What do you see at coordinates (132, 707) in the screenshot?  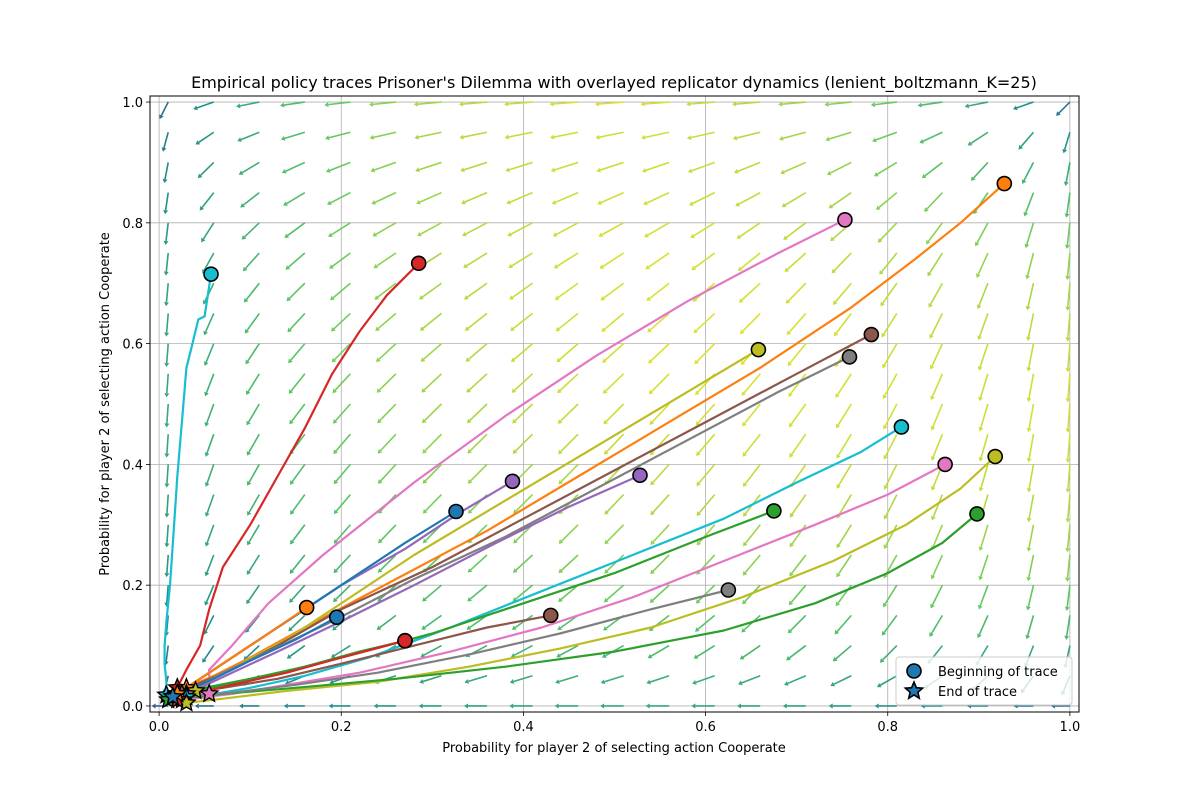 I see `y-tick-label: 0.0` at bounding box center [132, 707].